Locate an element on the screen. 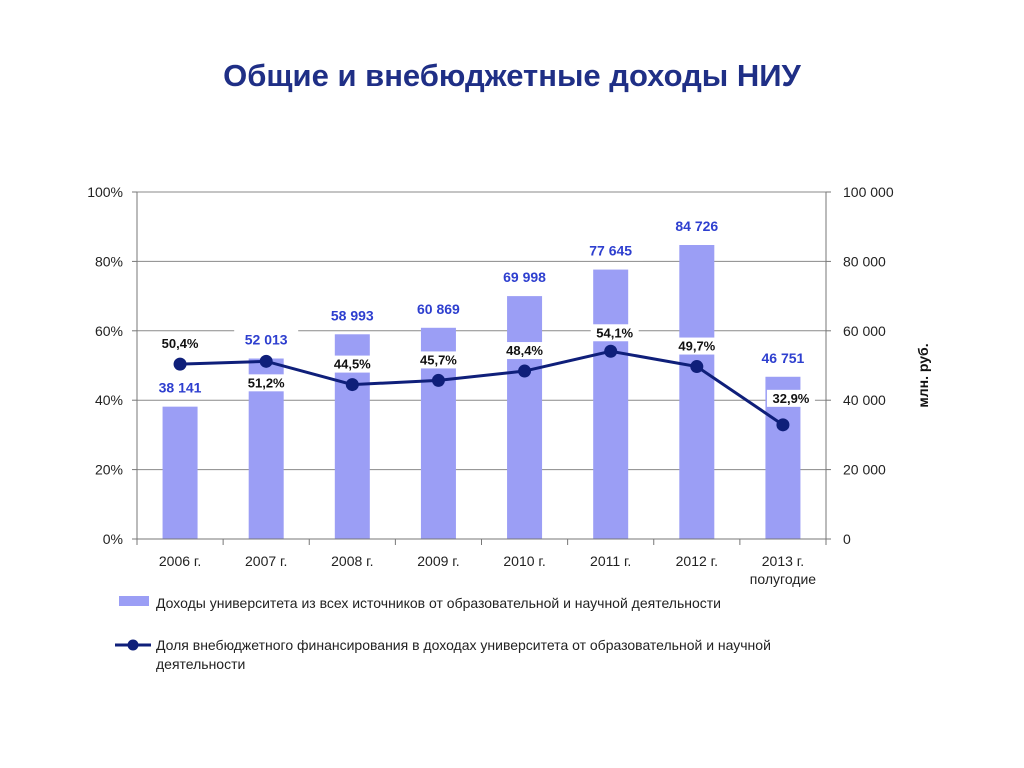  y-left-tick-label: 20% is located at coordinates (109, 470).